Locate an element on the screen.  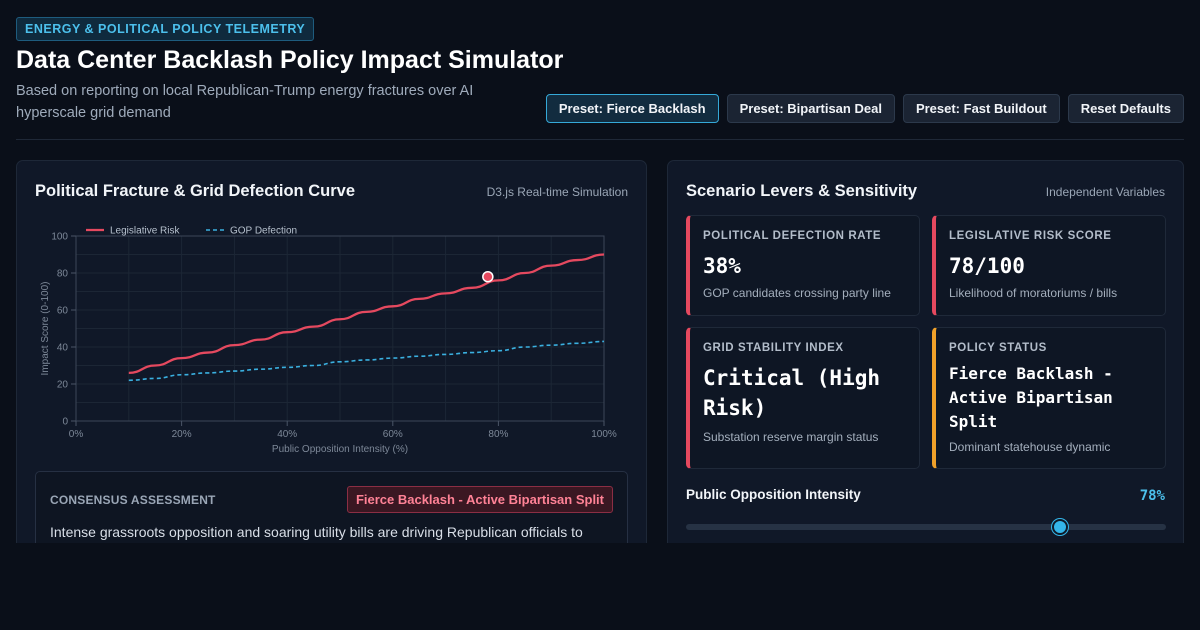
chart-grid is located at coordinates (340, 328).